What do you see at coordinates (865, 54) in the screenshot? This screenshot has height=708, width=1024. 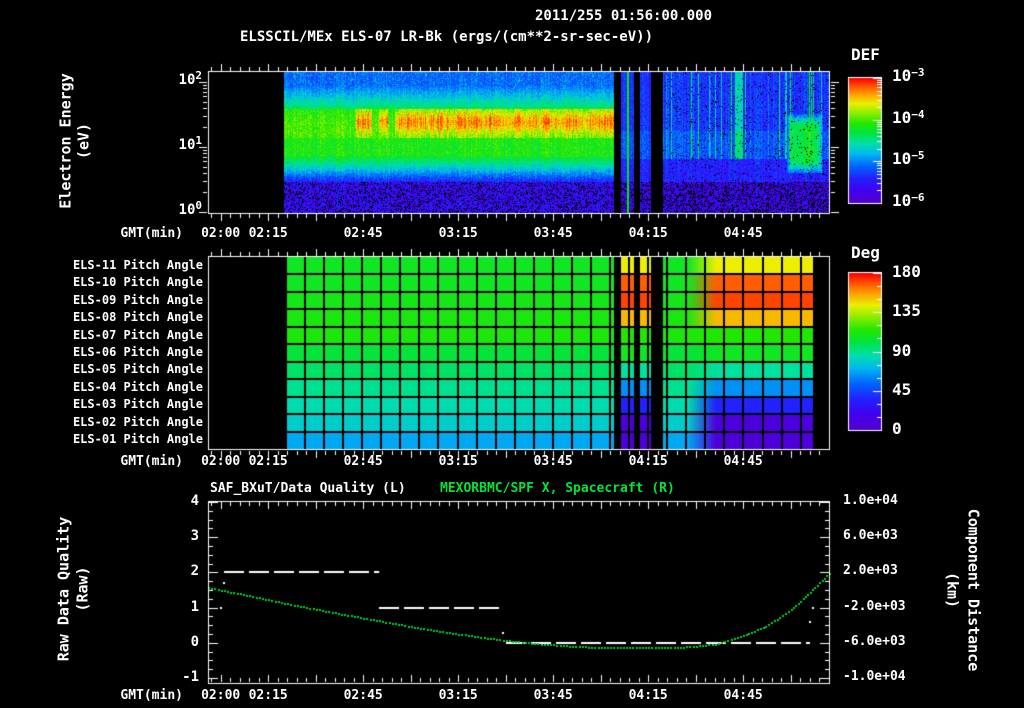 I see `def-colorbar-title: DEF` at bounding box center [865, 54].